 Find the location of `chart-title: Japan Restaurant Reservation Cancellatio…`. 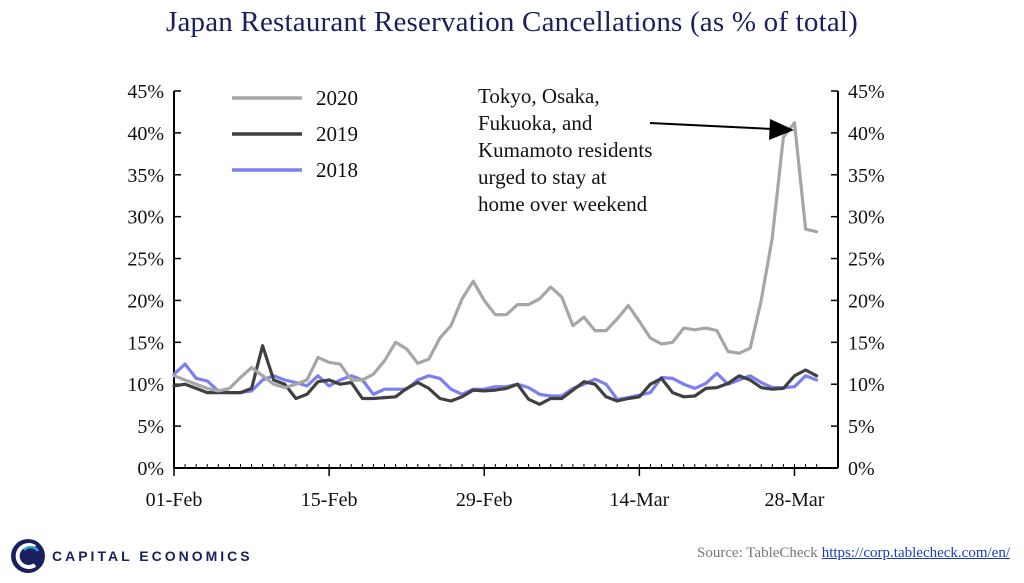

chart-title: Japan Restaurant Reservation Cancellatio… is located at coordinates (512, 22).